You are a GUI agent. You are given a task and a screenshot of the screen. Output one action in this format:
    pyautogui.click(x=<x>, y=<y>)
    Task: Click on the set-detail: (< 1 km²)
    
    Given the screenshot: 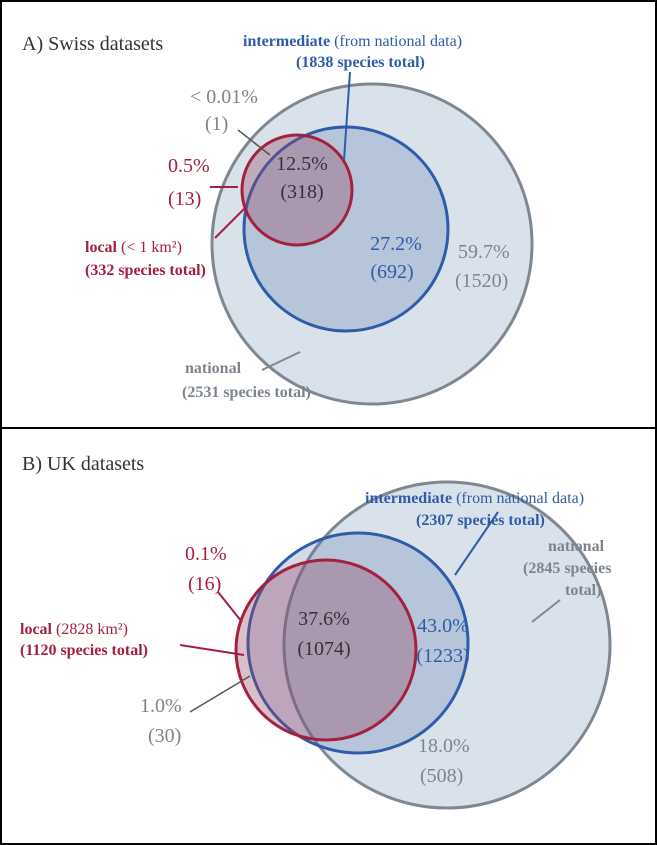 What is the action you would take?
    pyautogui.click(x=149, y=247)
    